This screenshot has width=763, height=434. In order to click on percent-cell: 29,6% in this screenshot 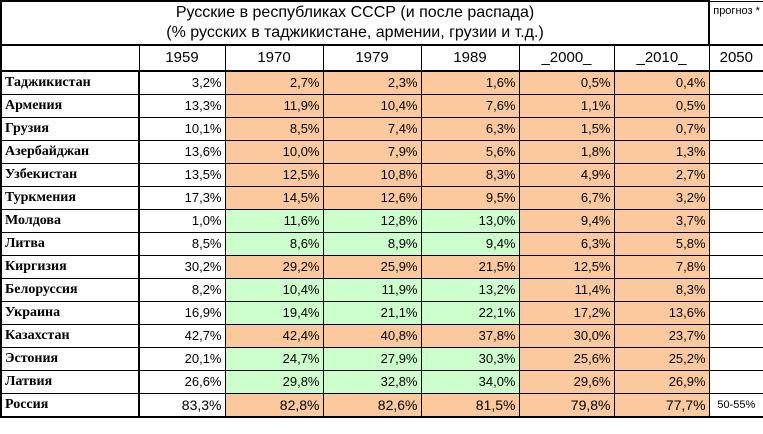, I will do `click(566, 382)`.